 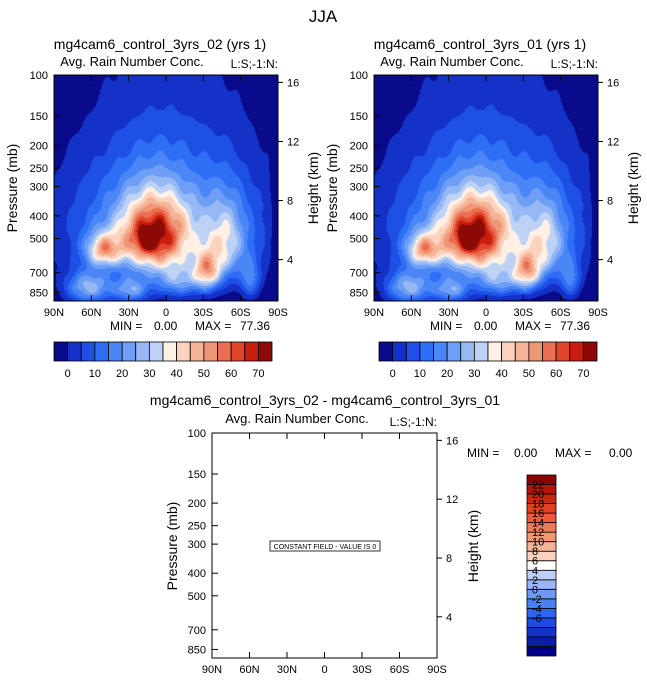 What do you see at coordinates (526, 453) in the screenshot?
I see `panel-diff-min-value: 0.00` at bounding box center [526, 453].